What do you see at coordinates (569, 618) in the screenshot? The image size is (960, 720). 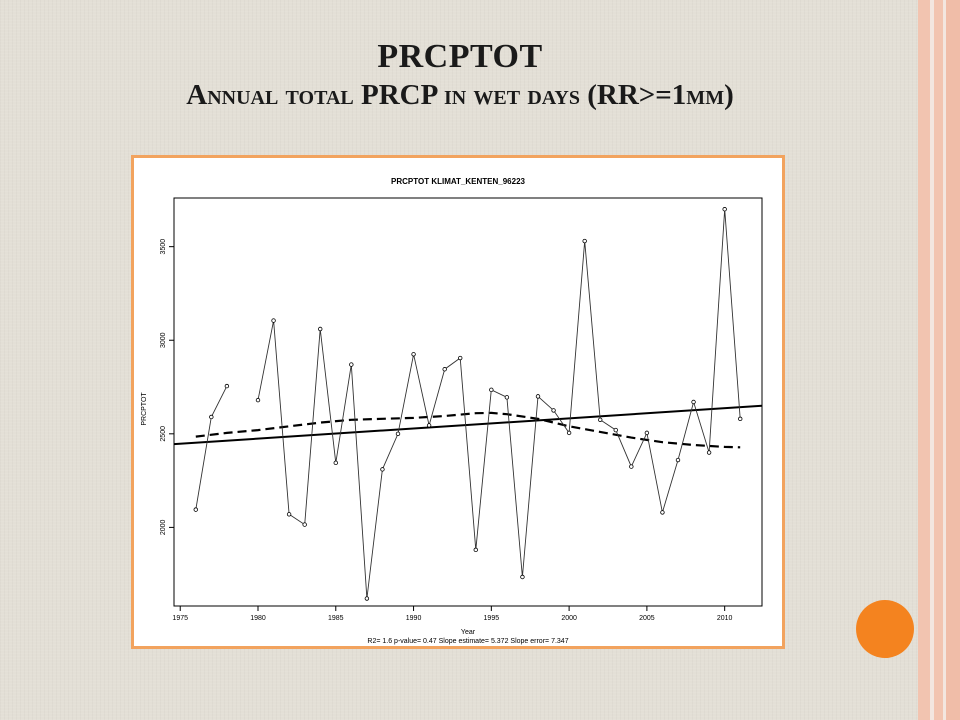 I see `x-tick-label: 2000` at bounding box center [569, 618].